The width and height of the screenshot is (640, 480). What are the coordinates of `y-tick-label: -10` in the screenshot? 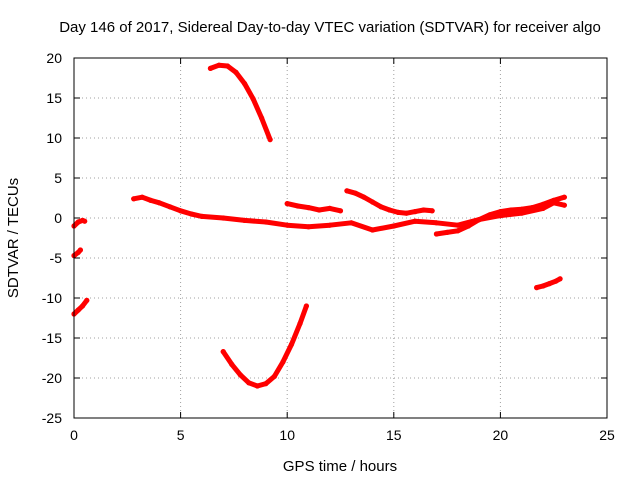 It's located at (52, 298).